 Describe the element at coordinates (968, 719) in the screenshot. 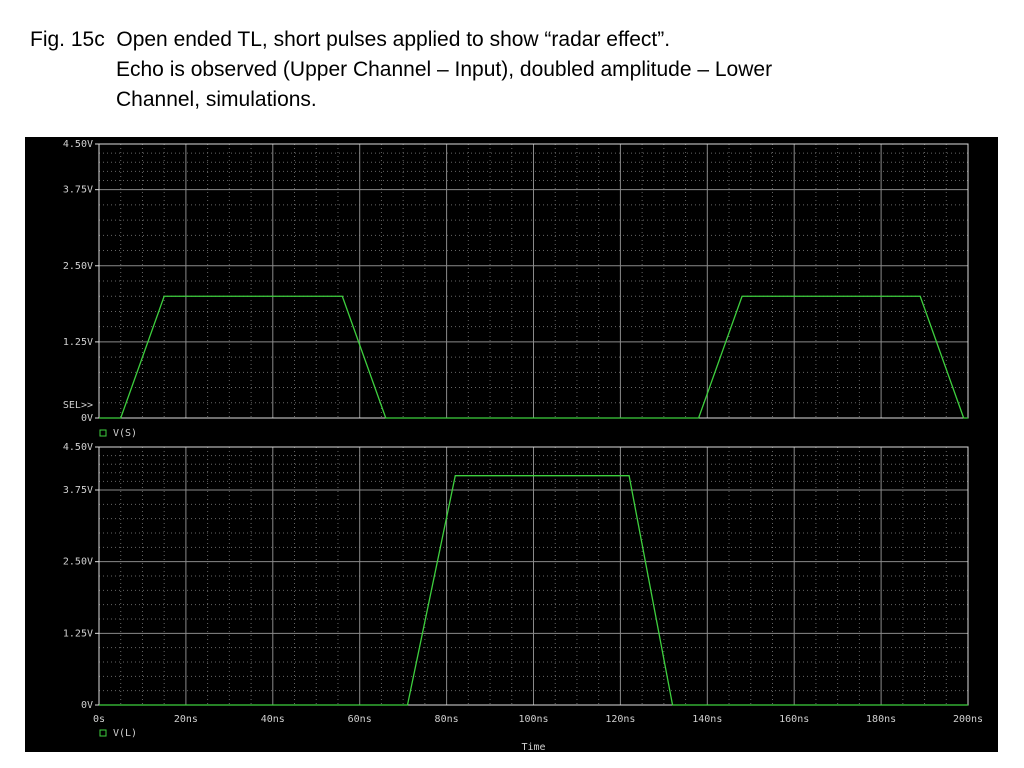

I see `x-tick-label: 200ns` at that location.